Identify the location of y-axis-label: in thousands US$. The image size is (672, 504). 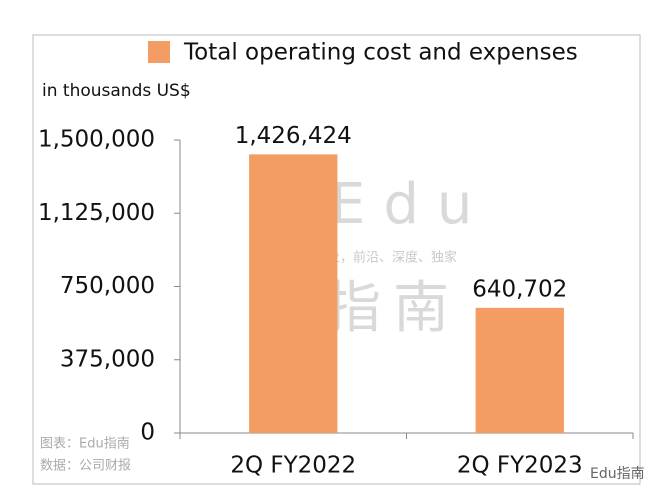
(116, 91).